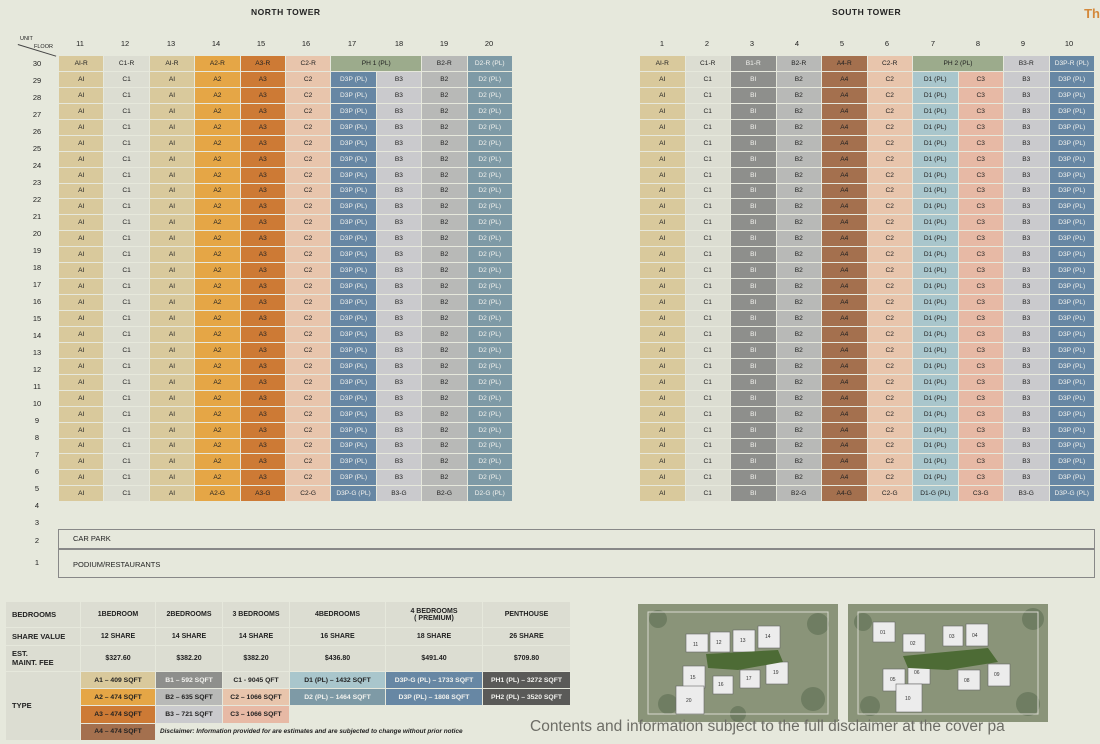 The width and height of the screenshot is (1100, 744). Describe the element at coordinates (721, 685) in the screenshot. I see `block-label: 16` at that location.